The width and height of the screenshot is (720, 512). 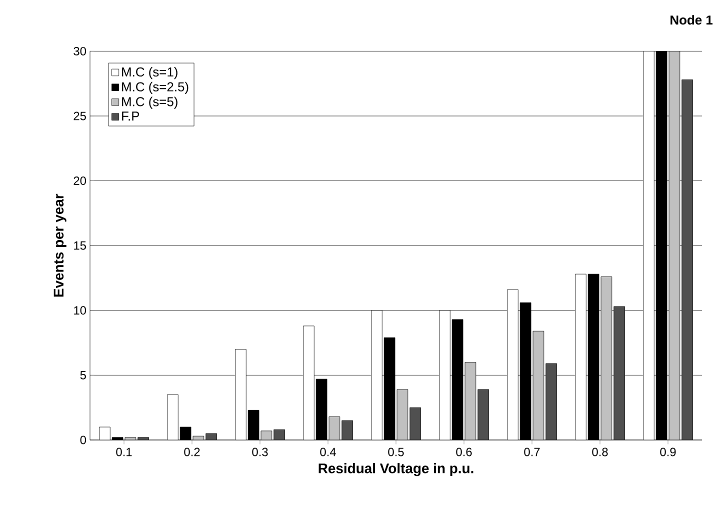 What do you see at coordinates (668, 452) in the screenshot?
I see `x-tick-label: 0.9` at bounding box center [668, 452].